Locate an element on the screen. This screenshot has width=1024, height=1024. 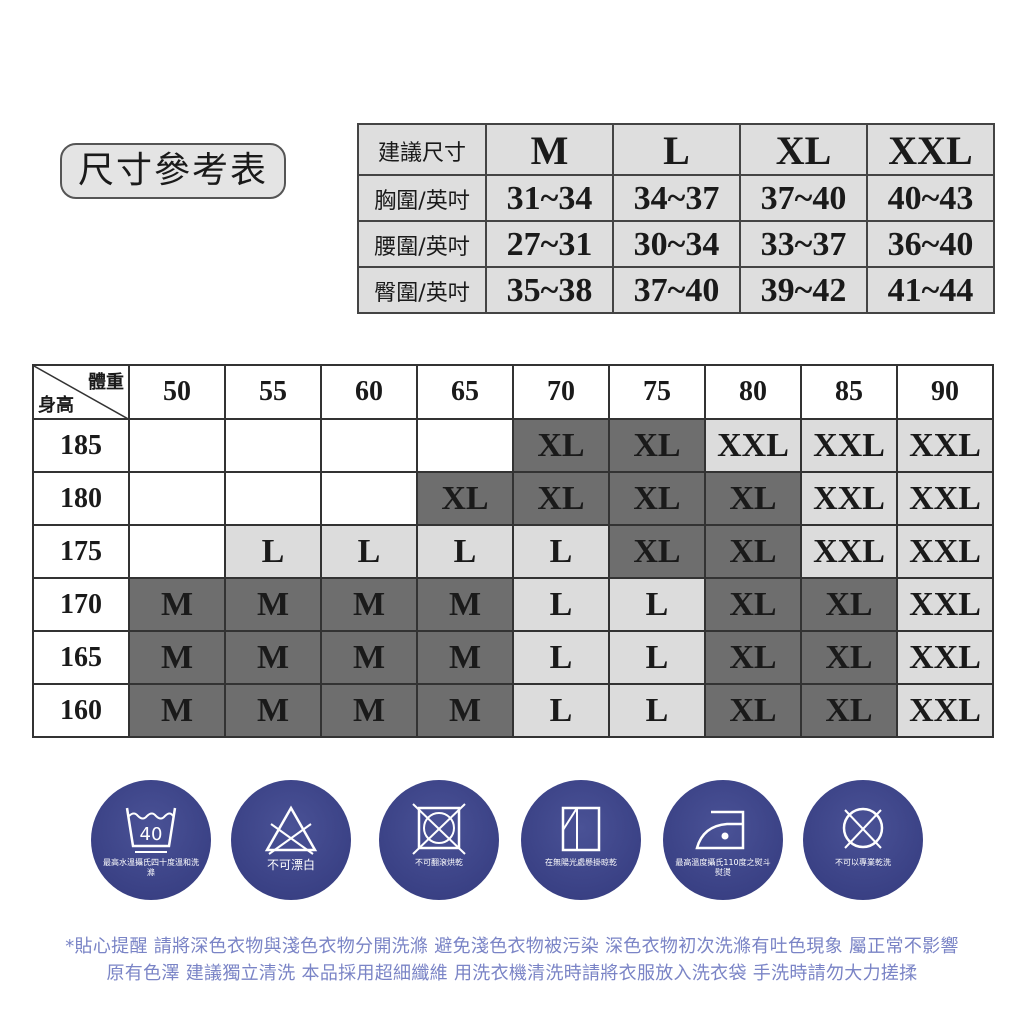
measurement-cell: 41~44 is located at coordinates (930, 290).